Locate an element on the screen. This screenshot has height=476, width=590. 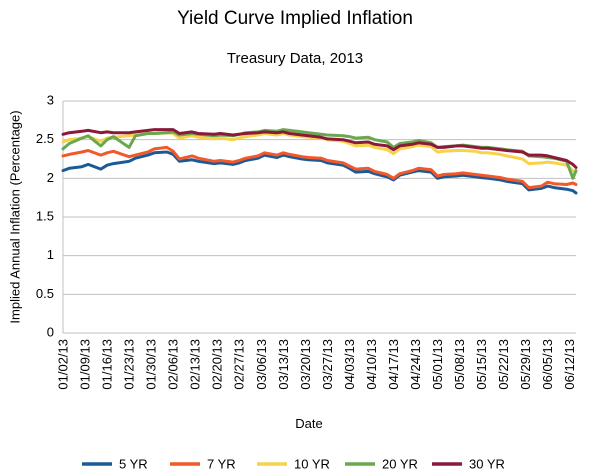
x-tick-label: 04/17/13 is located at coordinates (393, 364).